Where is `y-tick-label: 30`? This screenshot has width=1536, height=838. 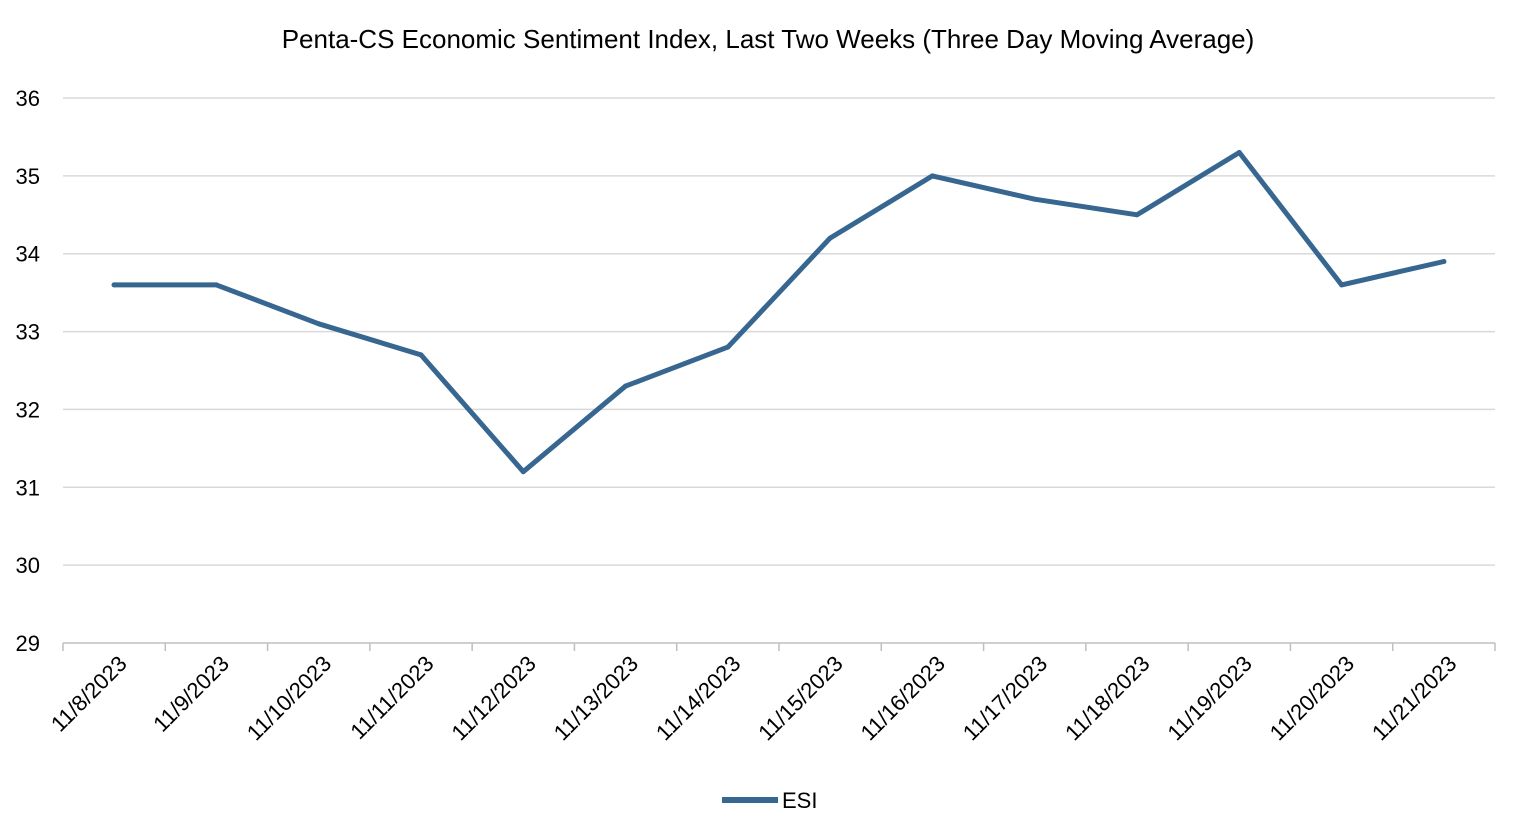
y-tick-label: 30 is located at coordinates (28, 565).